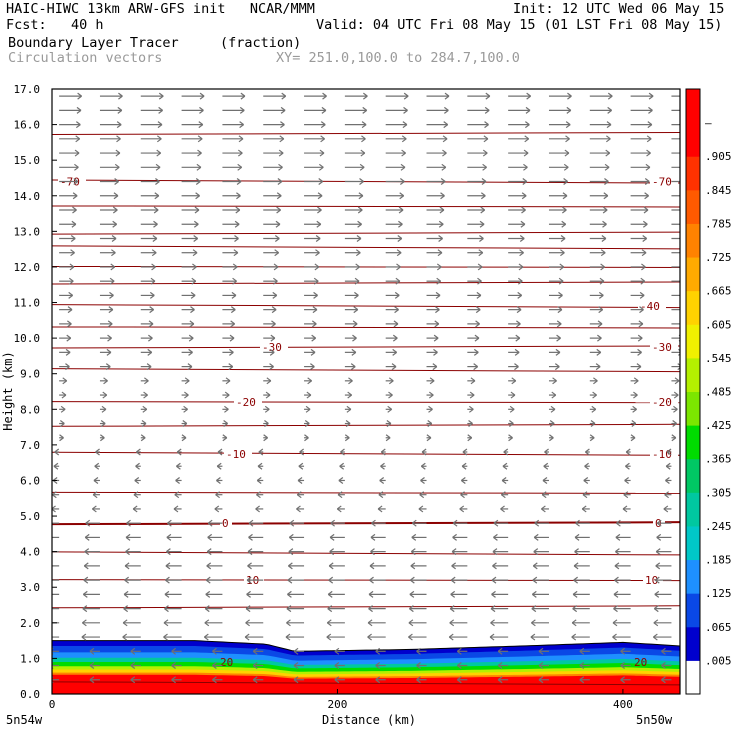  Describe the element at coordinates (225, 523) in the screenshot. I see `contour-label: 0` at that location.